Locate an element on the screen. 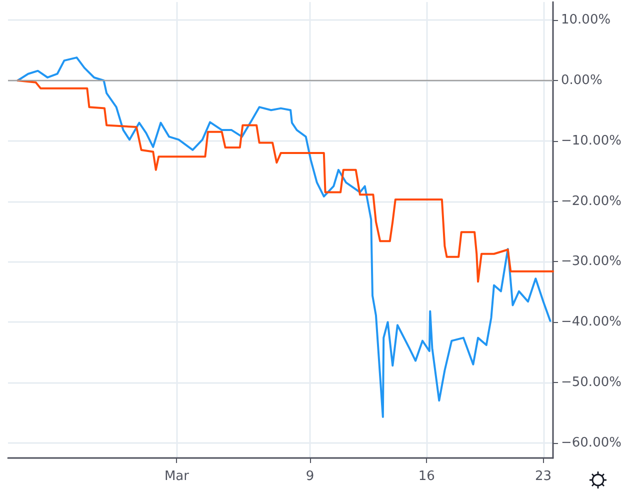  y-tick-label: −20.00% is located at coordinates (591, 201).